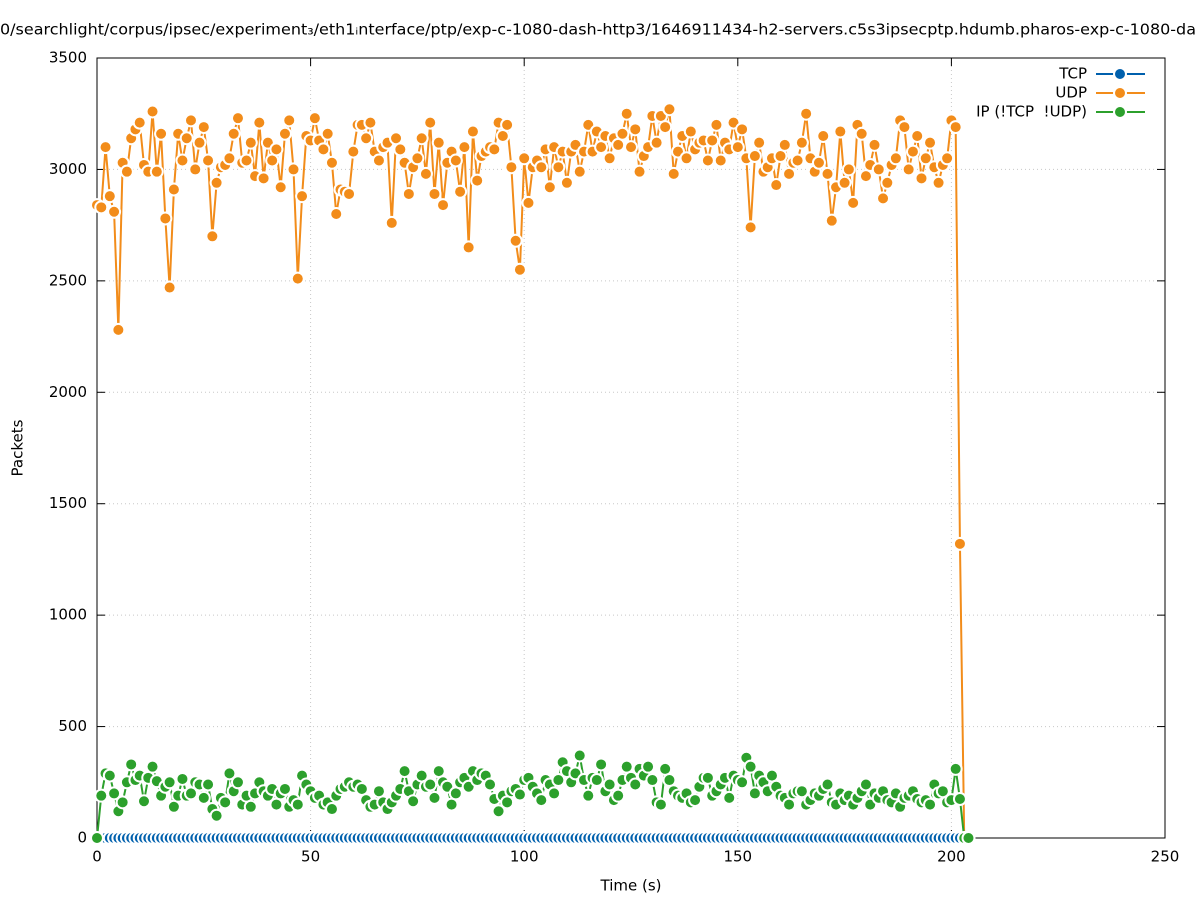  I want to click on y-tick-label: 2000, so click(68, 392).